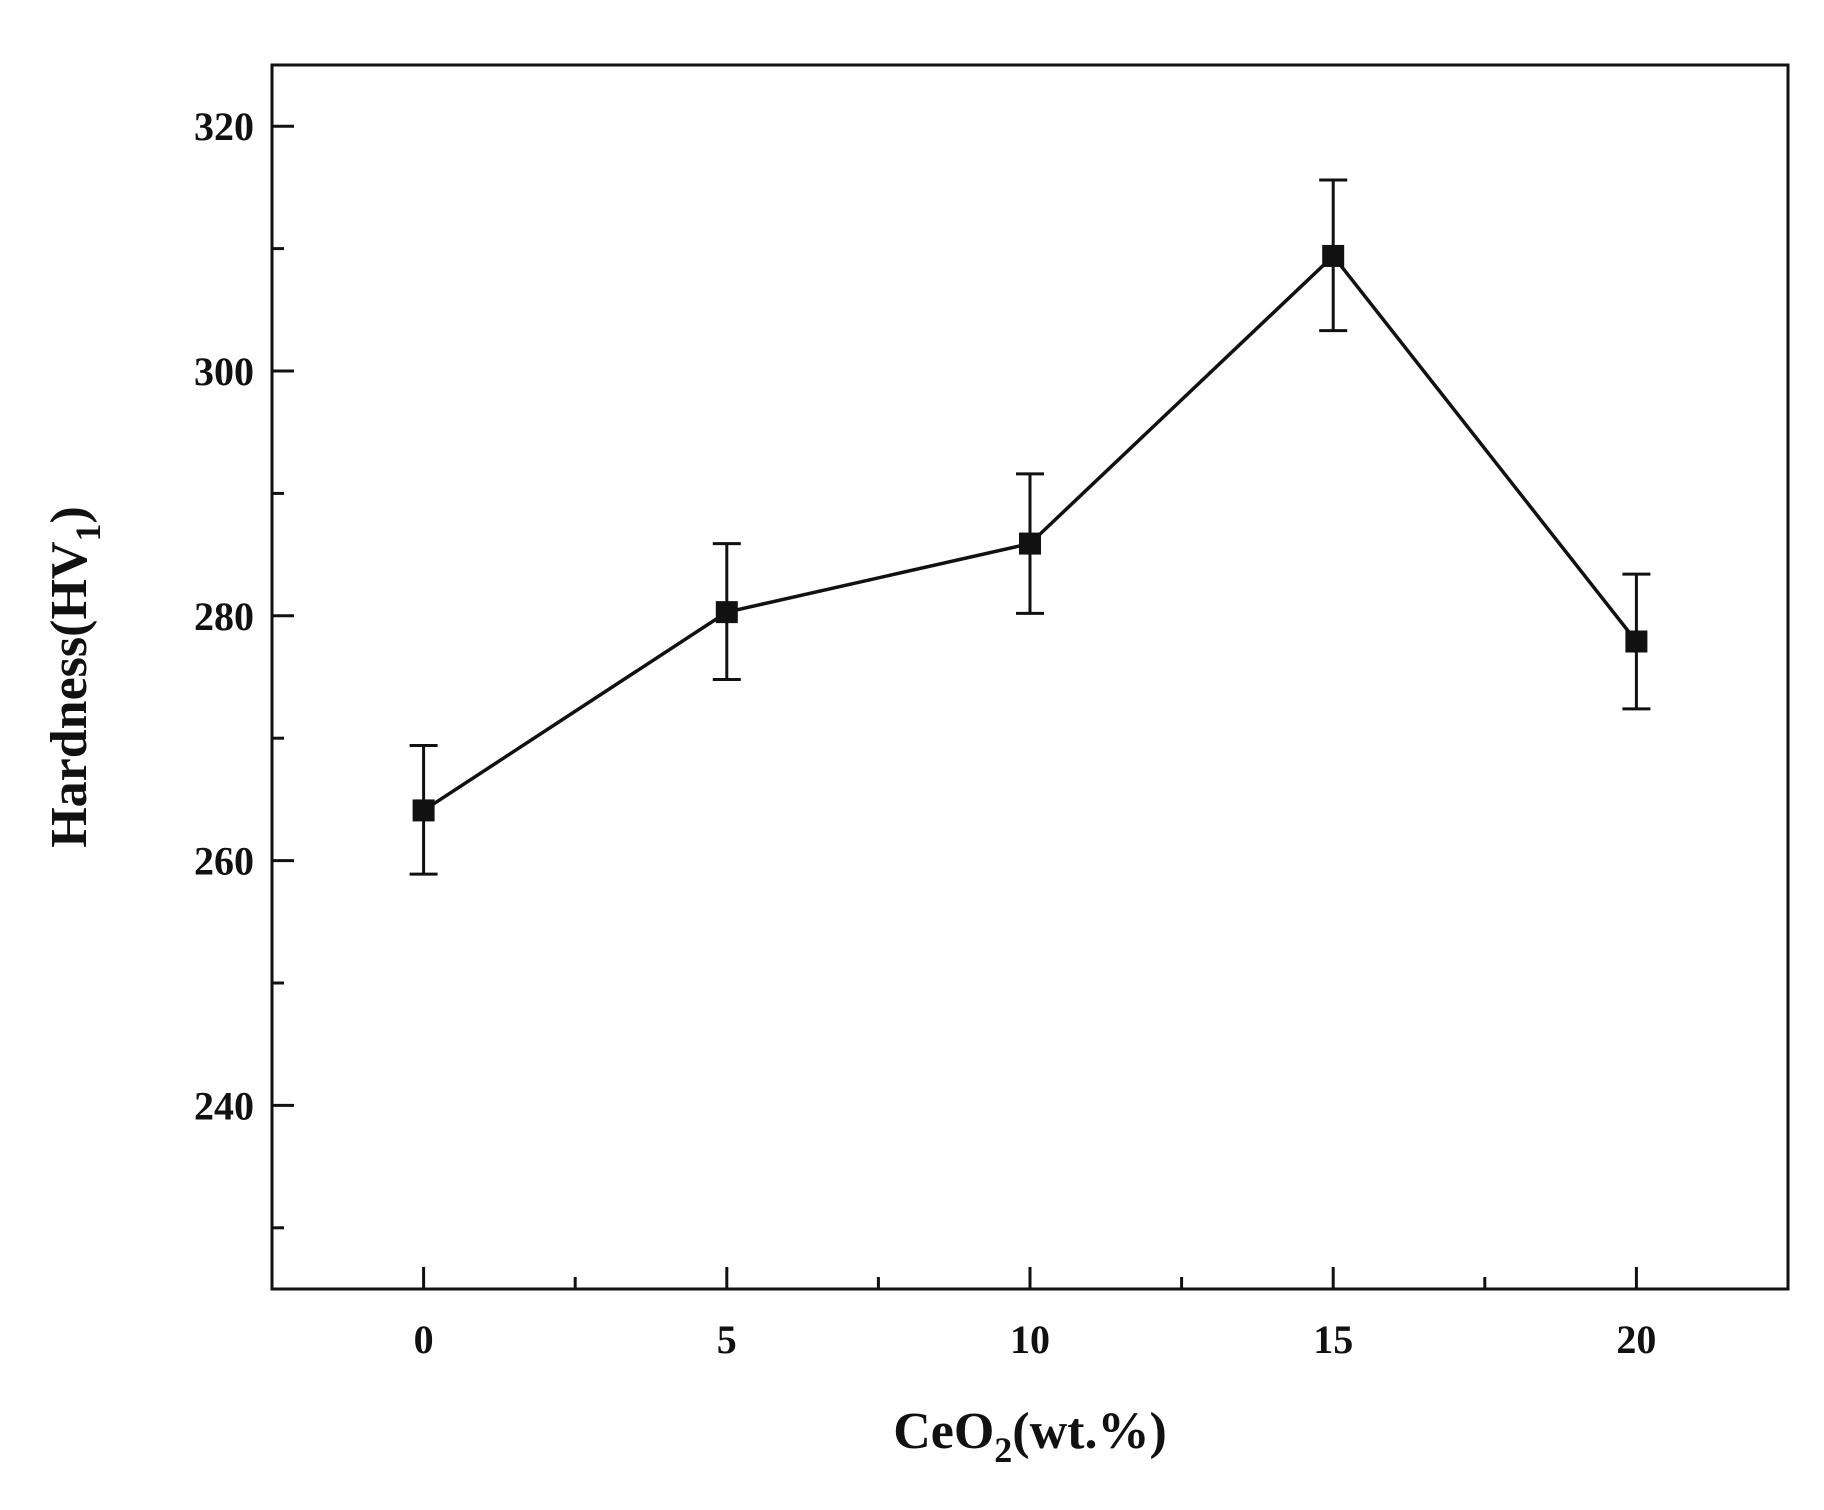  I want to click on y-tick-label: 300, so click(224, 371).